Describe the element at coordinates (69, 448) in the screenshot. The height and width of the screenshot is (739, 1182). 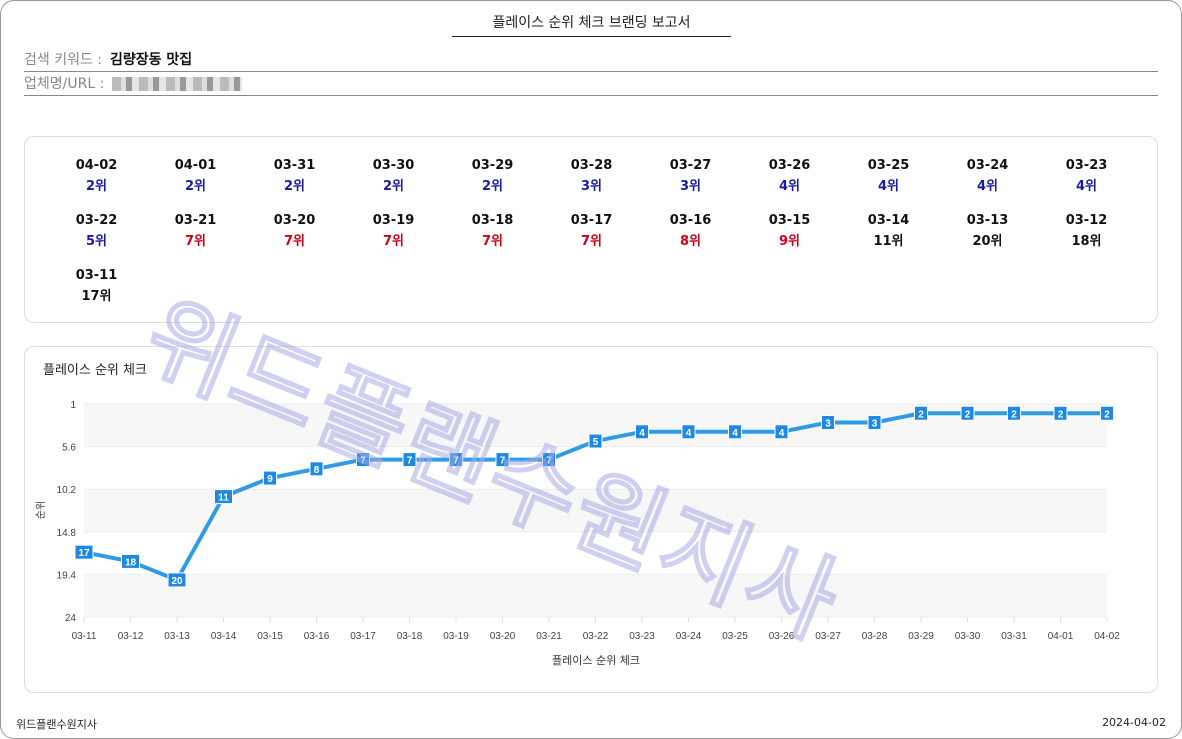
I see `y-tick-label: 5.6` at that location.